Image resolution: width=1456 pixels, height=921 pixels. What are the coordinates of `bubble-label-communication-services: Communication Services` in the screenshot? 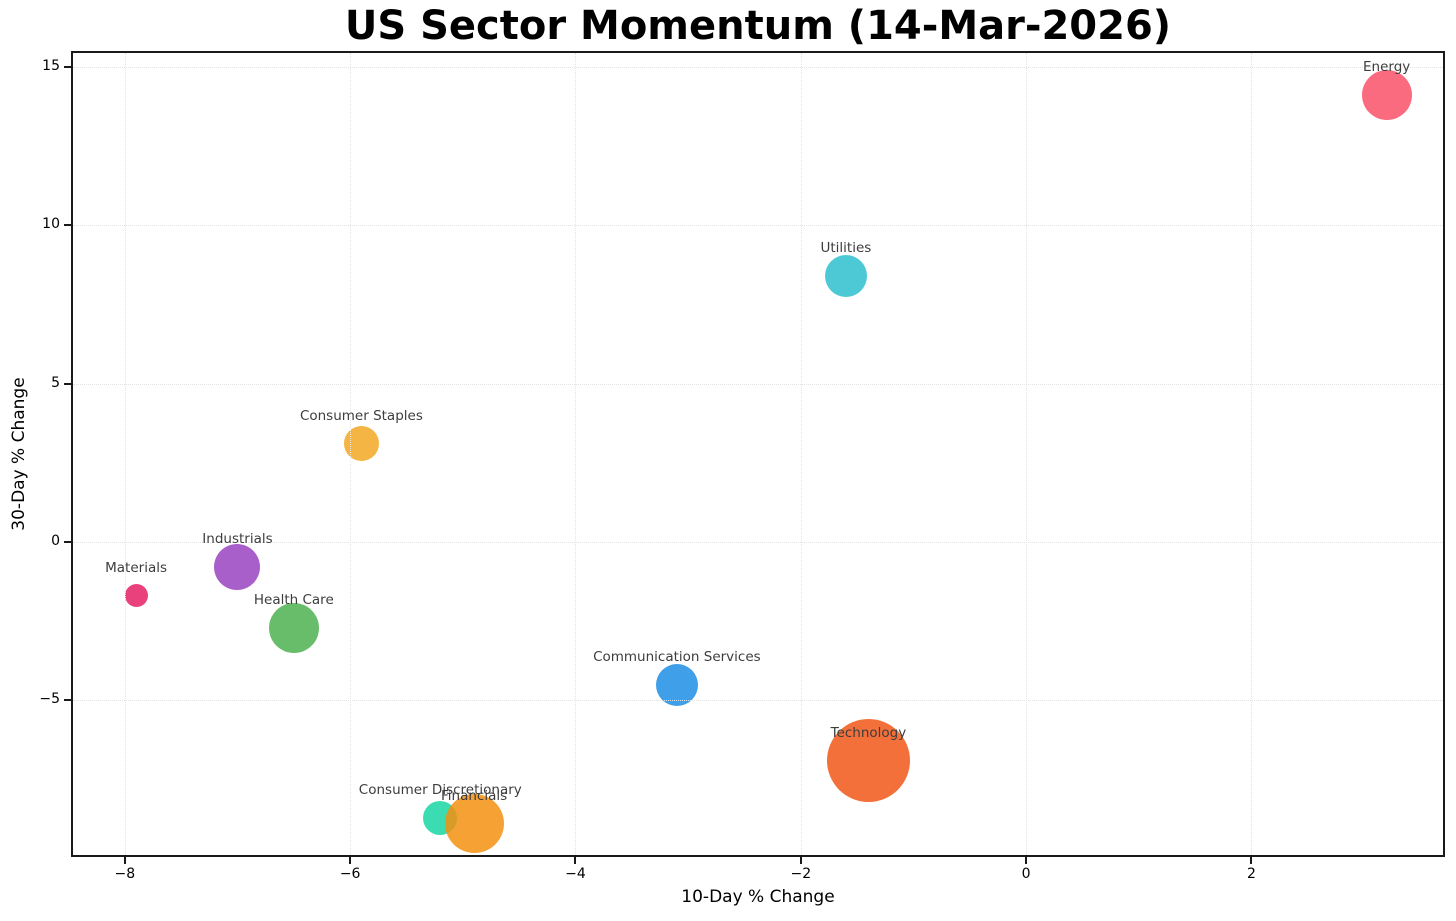 It's located at (677, 656).